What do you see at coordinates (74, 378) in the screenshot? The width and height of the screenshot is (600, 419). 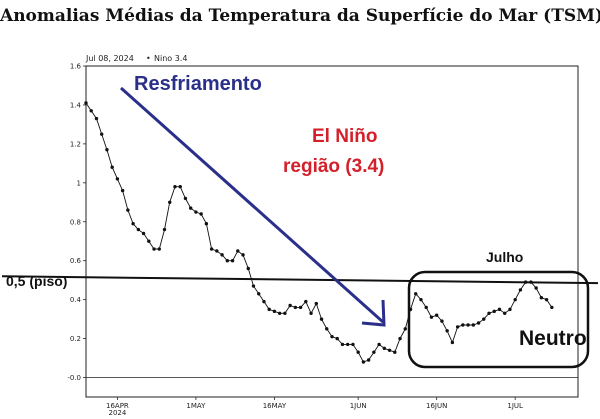 I see `y-tick-label: -0.0` at bounding box center [74, 378].